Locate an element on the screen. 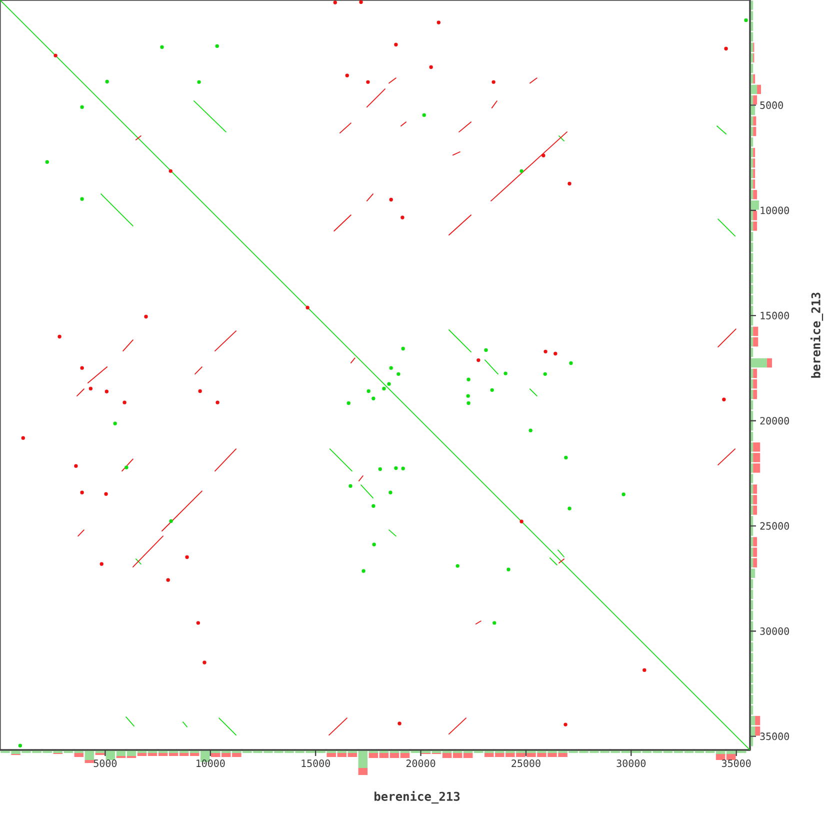 This screenshot has height=830, width=830. x-tick-label: 15000 is located at coordinates (316, 764).